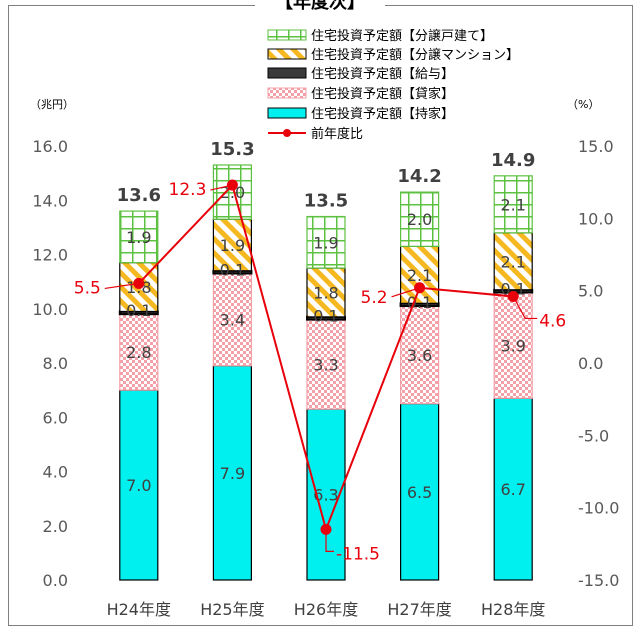 This screenshot has width=641, height=632. What do you see at coordinates (326, 609) in the screenshot?
I see `x-axis-tick: H26年度` at bounding box center [326, 609].